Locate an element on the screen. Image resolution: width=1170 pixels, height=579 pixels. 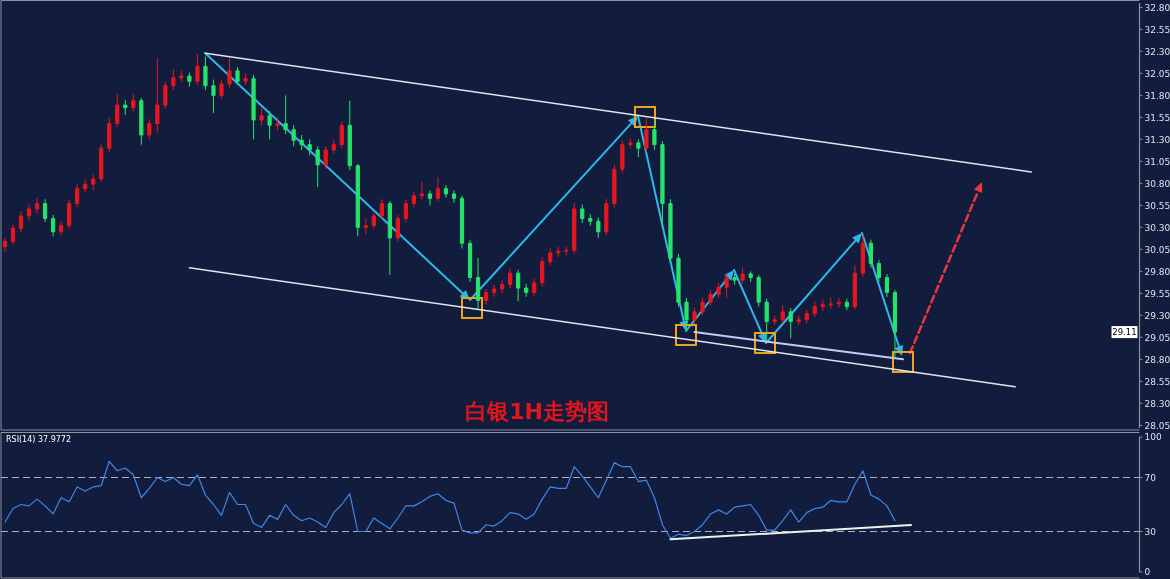
y-tick-label: 28.55 is located at coordinates (1157, 381).